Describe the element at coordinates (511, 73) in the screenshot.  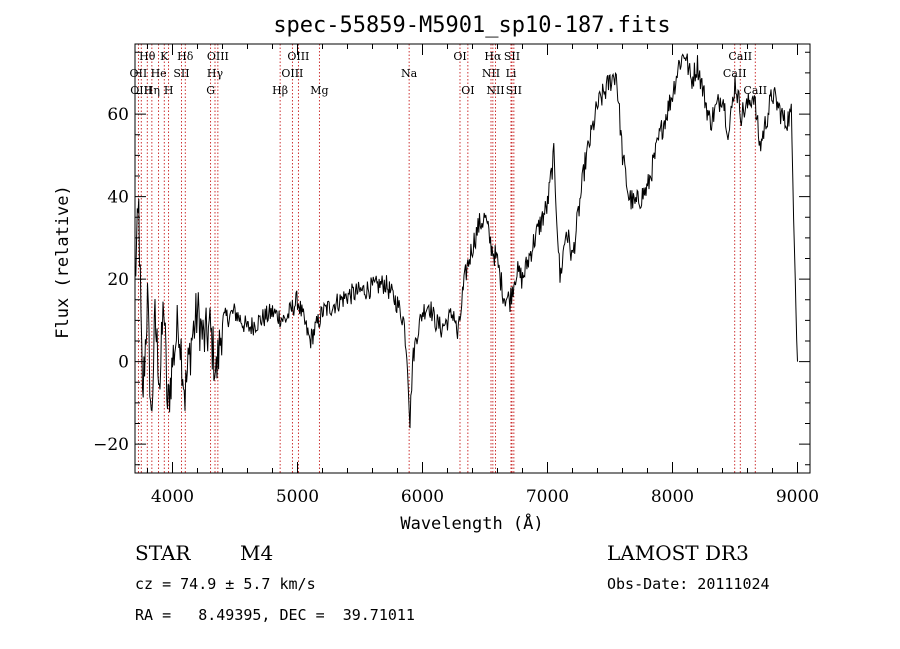
I see `line-label-22: Li` at that location.